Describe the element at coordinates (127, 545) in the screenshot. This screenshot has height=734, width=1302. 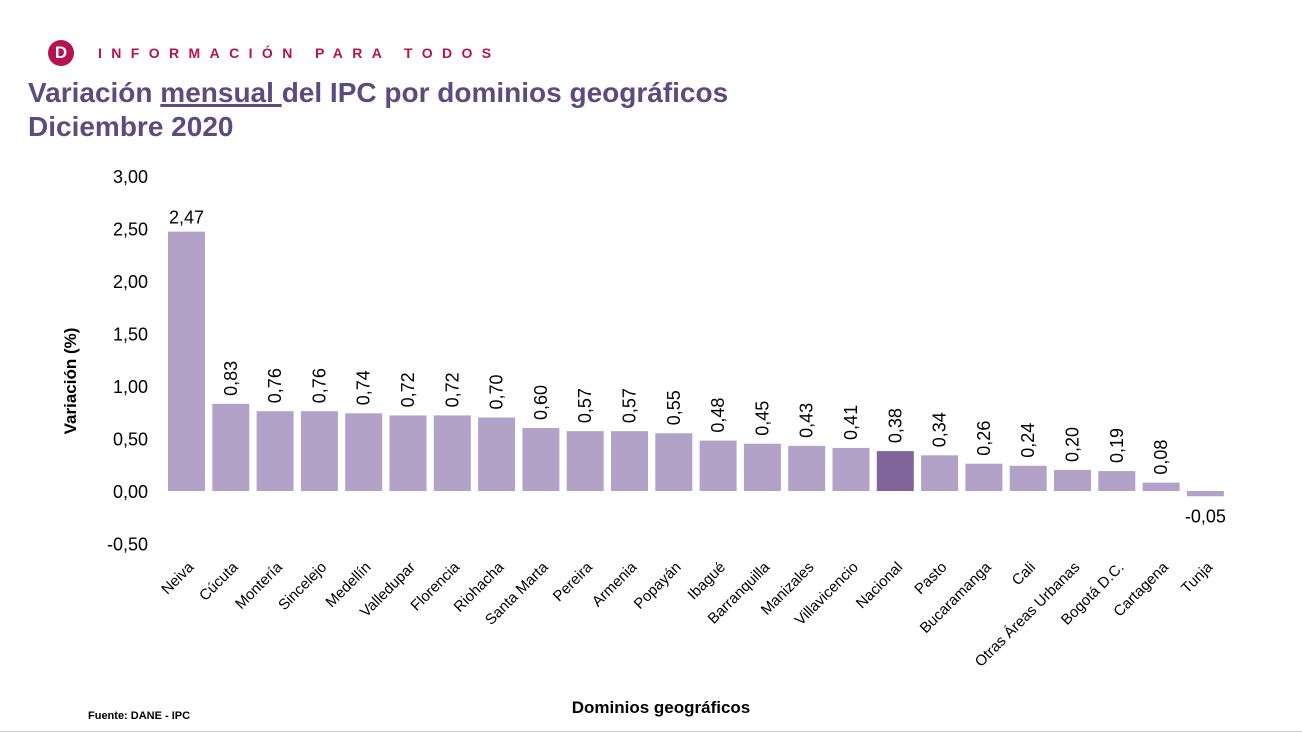
I see `y-tick-label: -0,50` at that location.